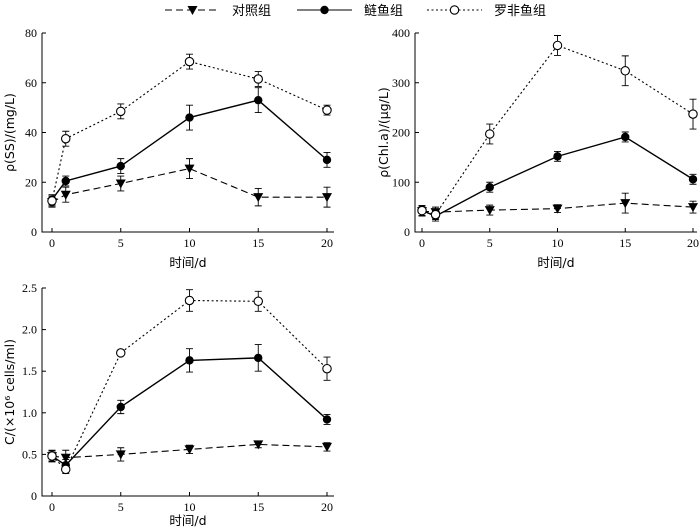  What do you see at coordinates (31, 133) in the screenshot?
I see `y-tick-label: 40` at bounding box center [31, 133].